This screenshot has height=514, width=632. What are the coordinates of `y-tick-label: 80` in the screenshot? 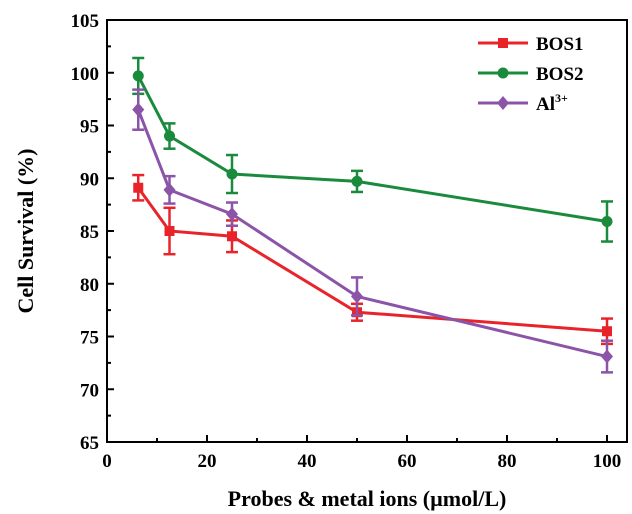 It's located at (89, 285).